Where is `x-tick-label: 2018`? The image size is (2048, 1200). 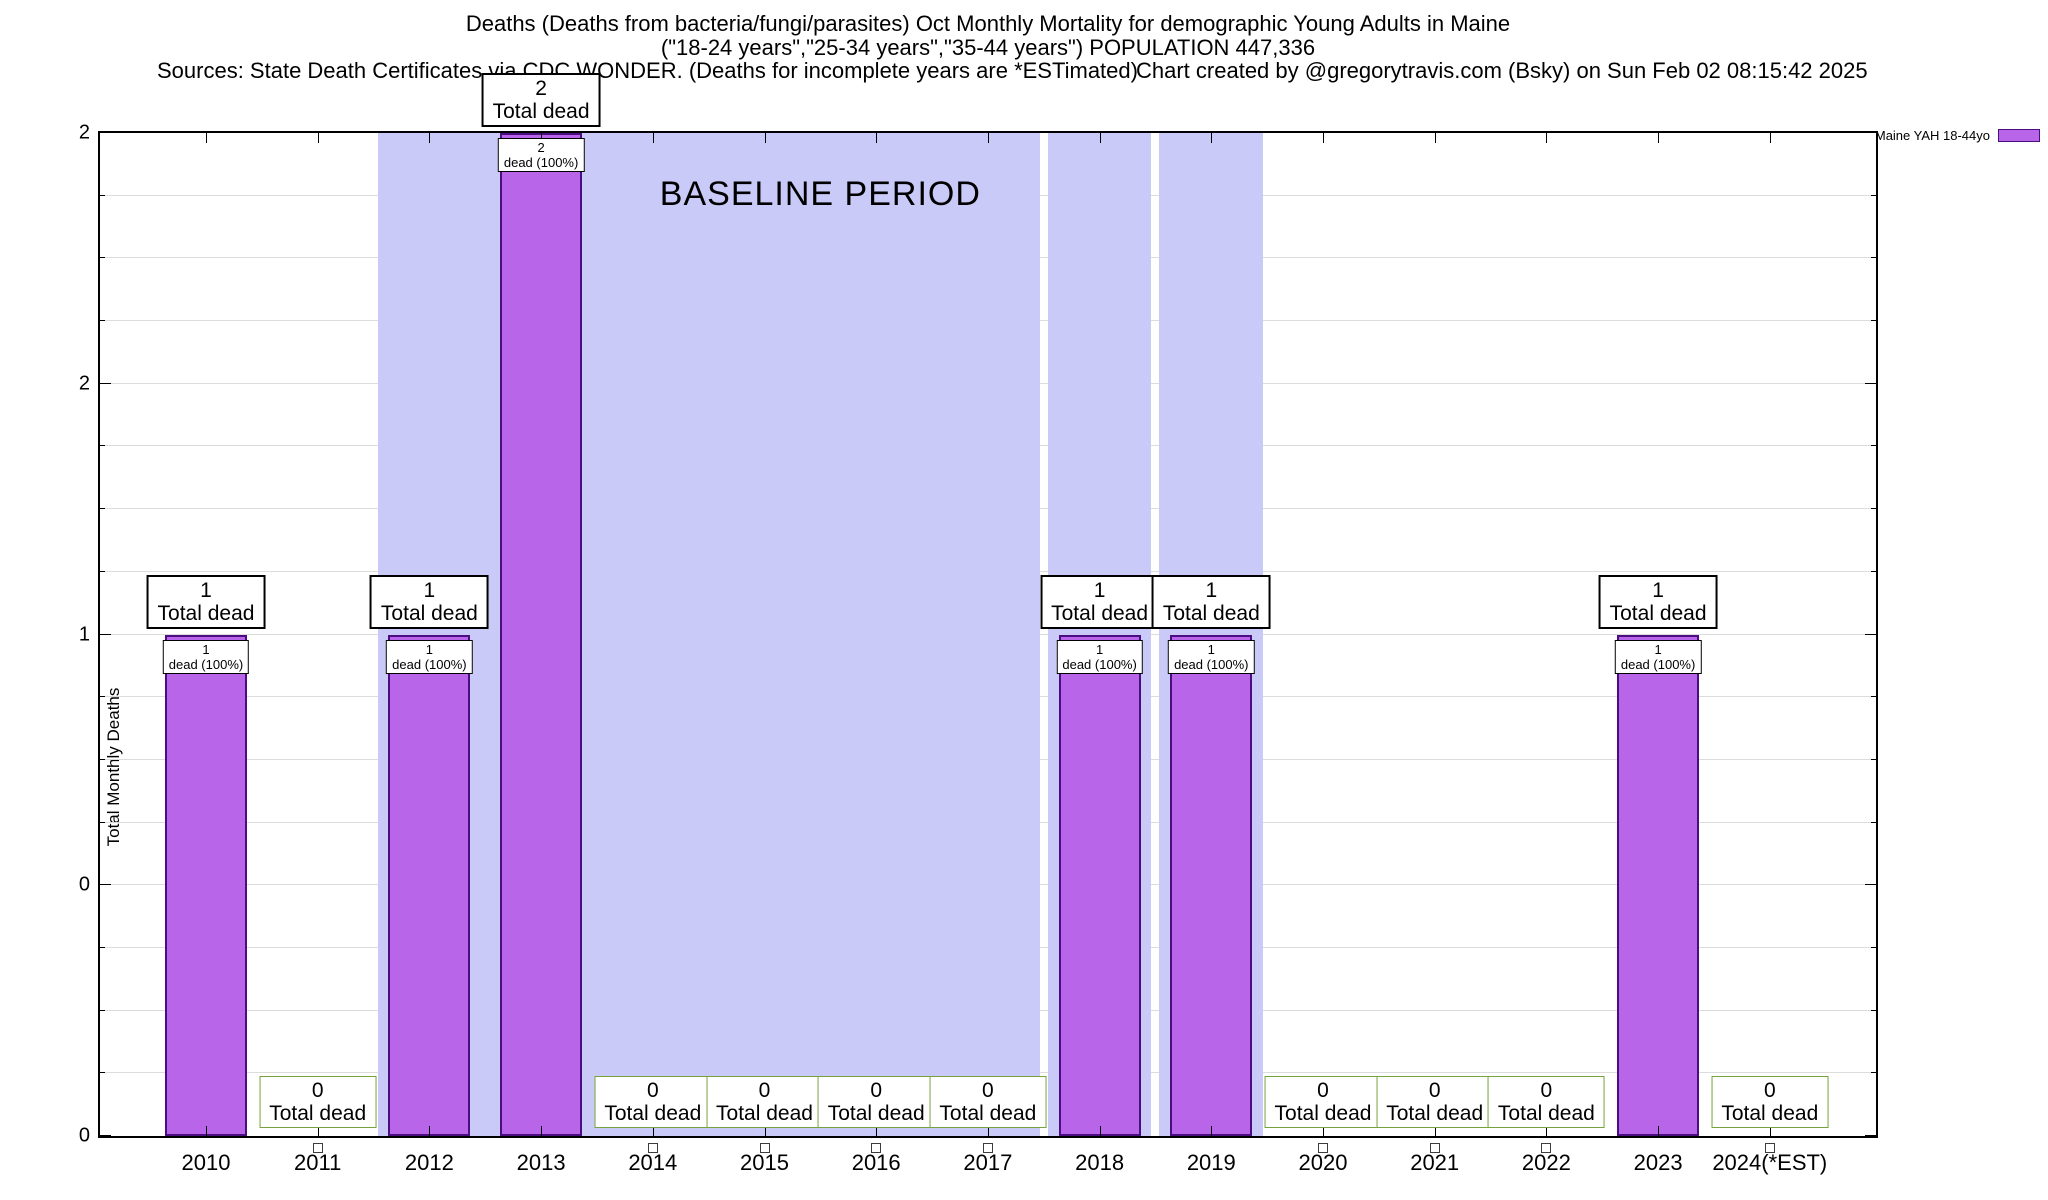 x-tick-label: 2018 is located at coordinates (1100, 1162).